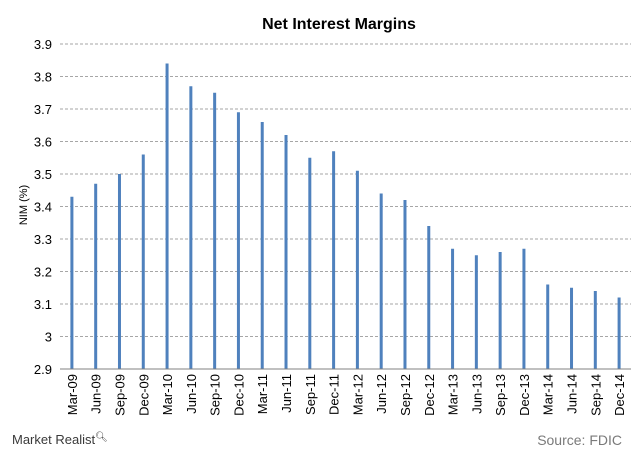 This screenshot has width=640, height=458. I want to click on source-note: Source: FDIC, so click(579, 440).